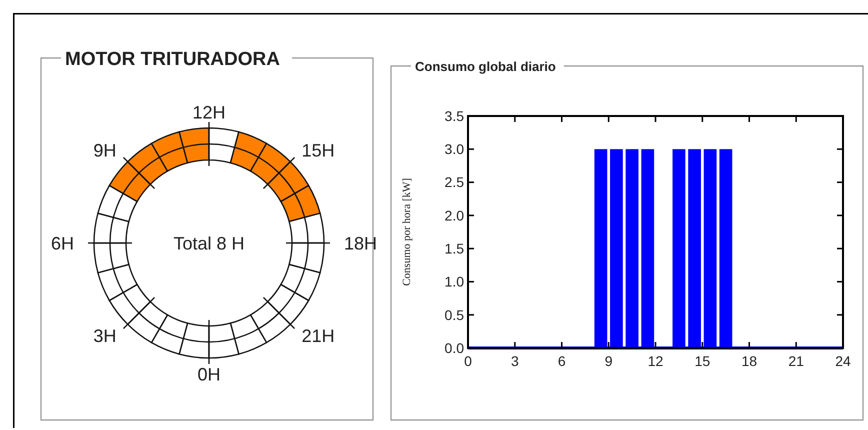  Describe the element at coordinates (454, 248) in the screenshot. I see `y-tick-label: 1.5` at that location.